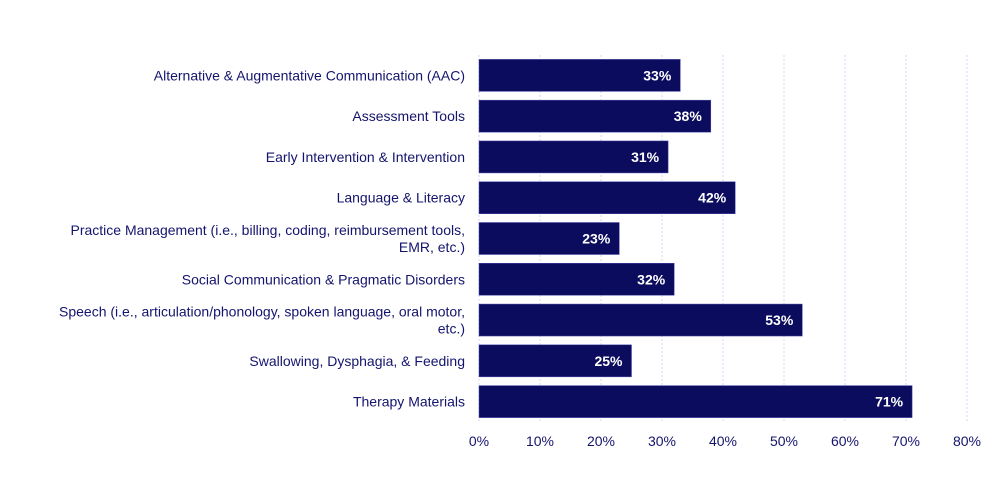  What do you see at coordinates (784, 441) in the screenshot?
I see `x-tick-label: 50%` at bounding box center [784, 441].